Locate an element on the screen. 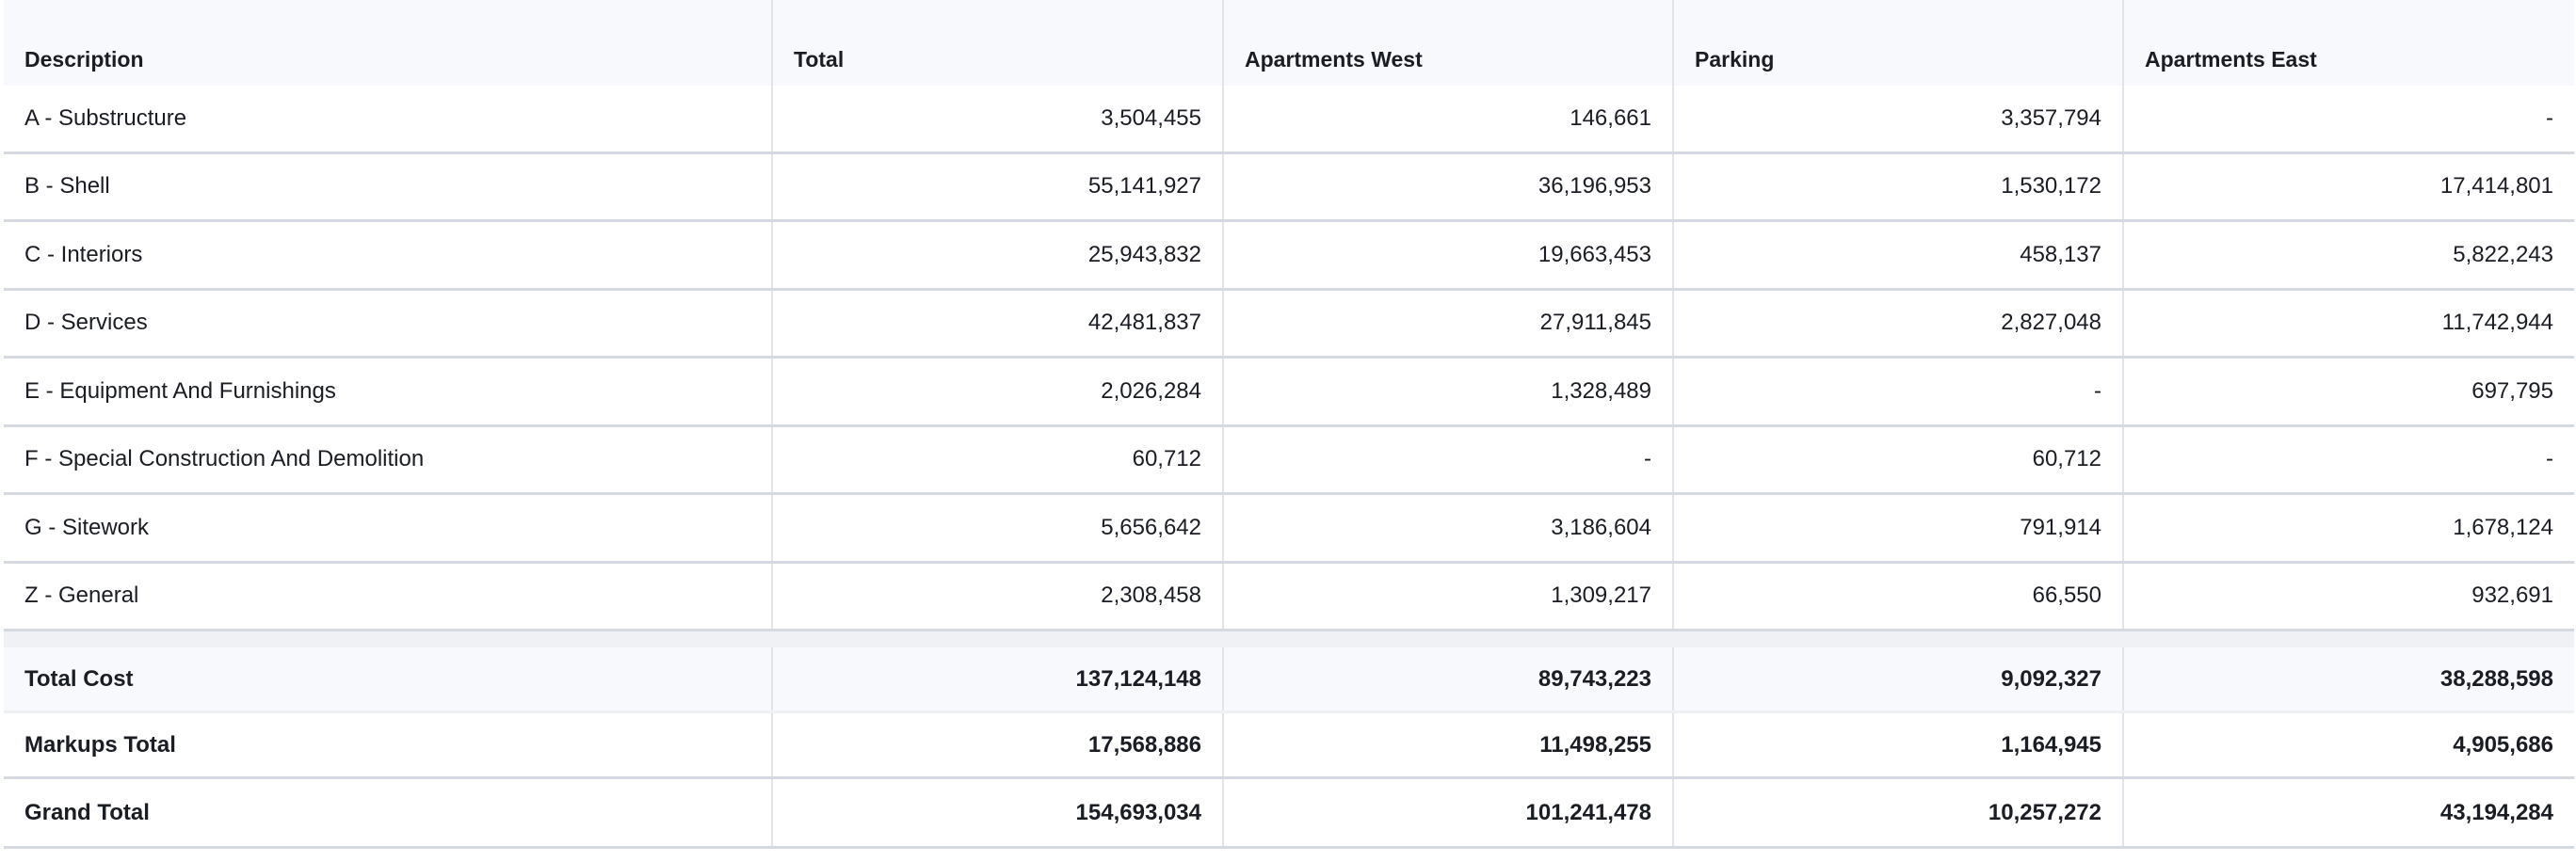 The image size is (2576, 862). cell-apartments-east: 38,288,598 is located at coordinates (2496, 678).